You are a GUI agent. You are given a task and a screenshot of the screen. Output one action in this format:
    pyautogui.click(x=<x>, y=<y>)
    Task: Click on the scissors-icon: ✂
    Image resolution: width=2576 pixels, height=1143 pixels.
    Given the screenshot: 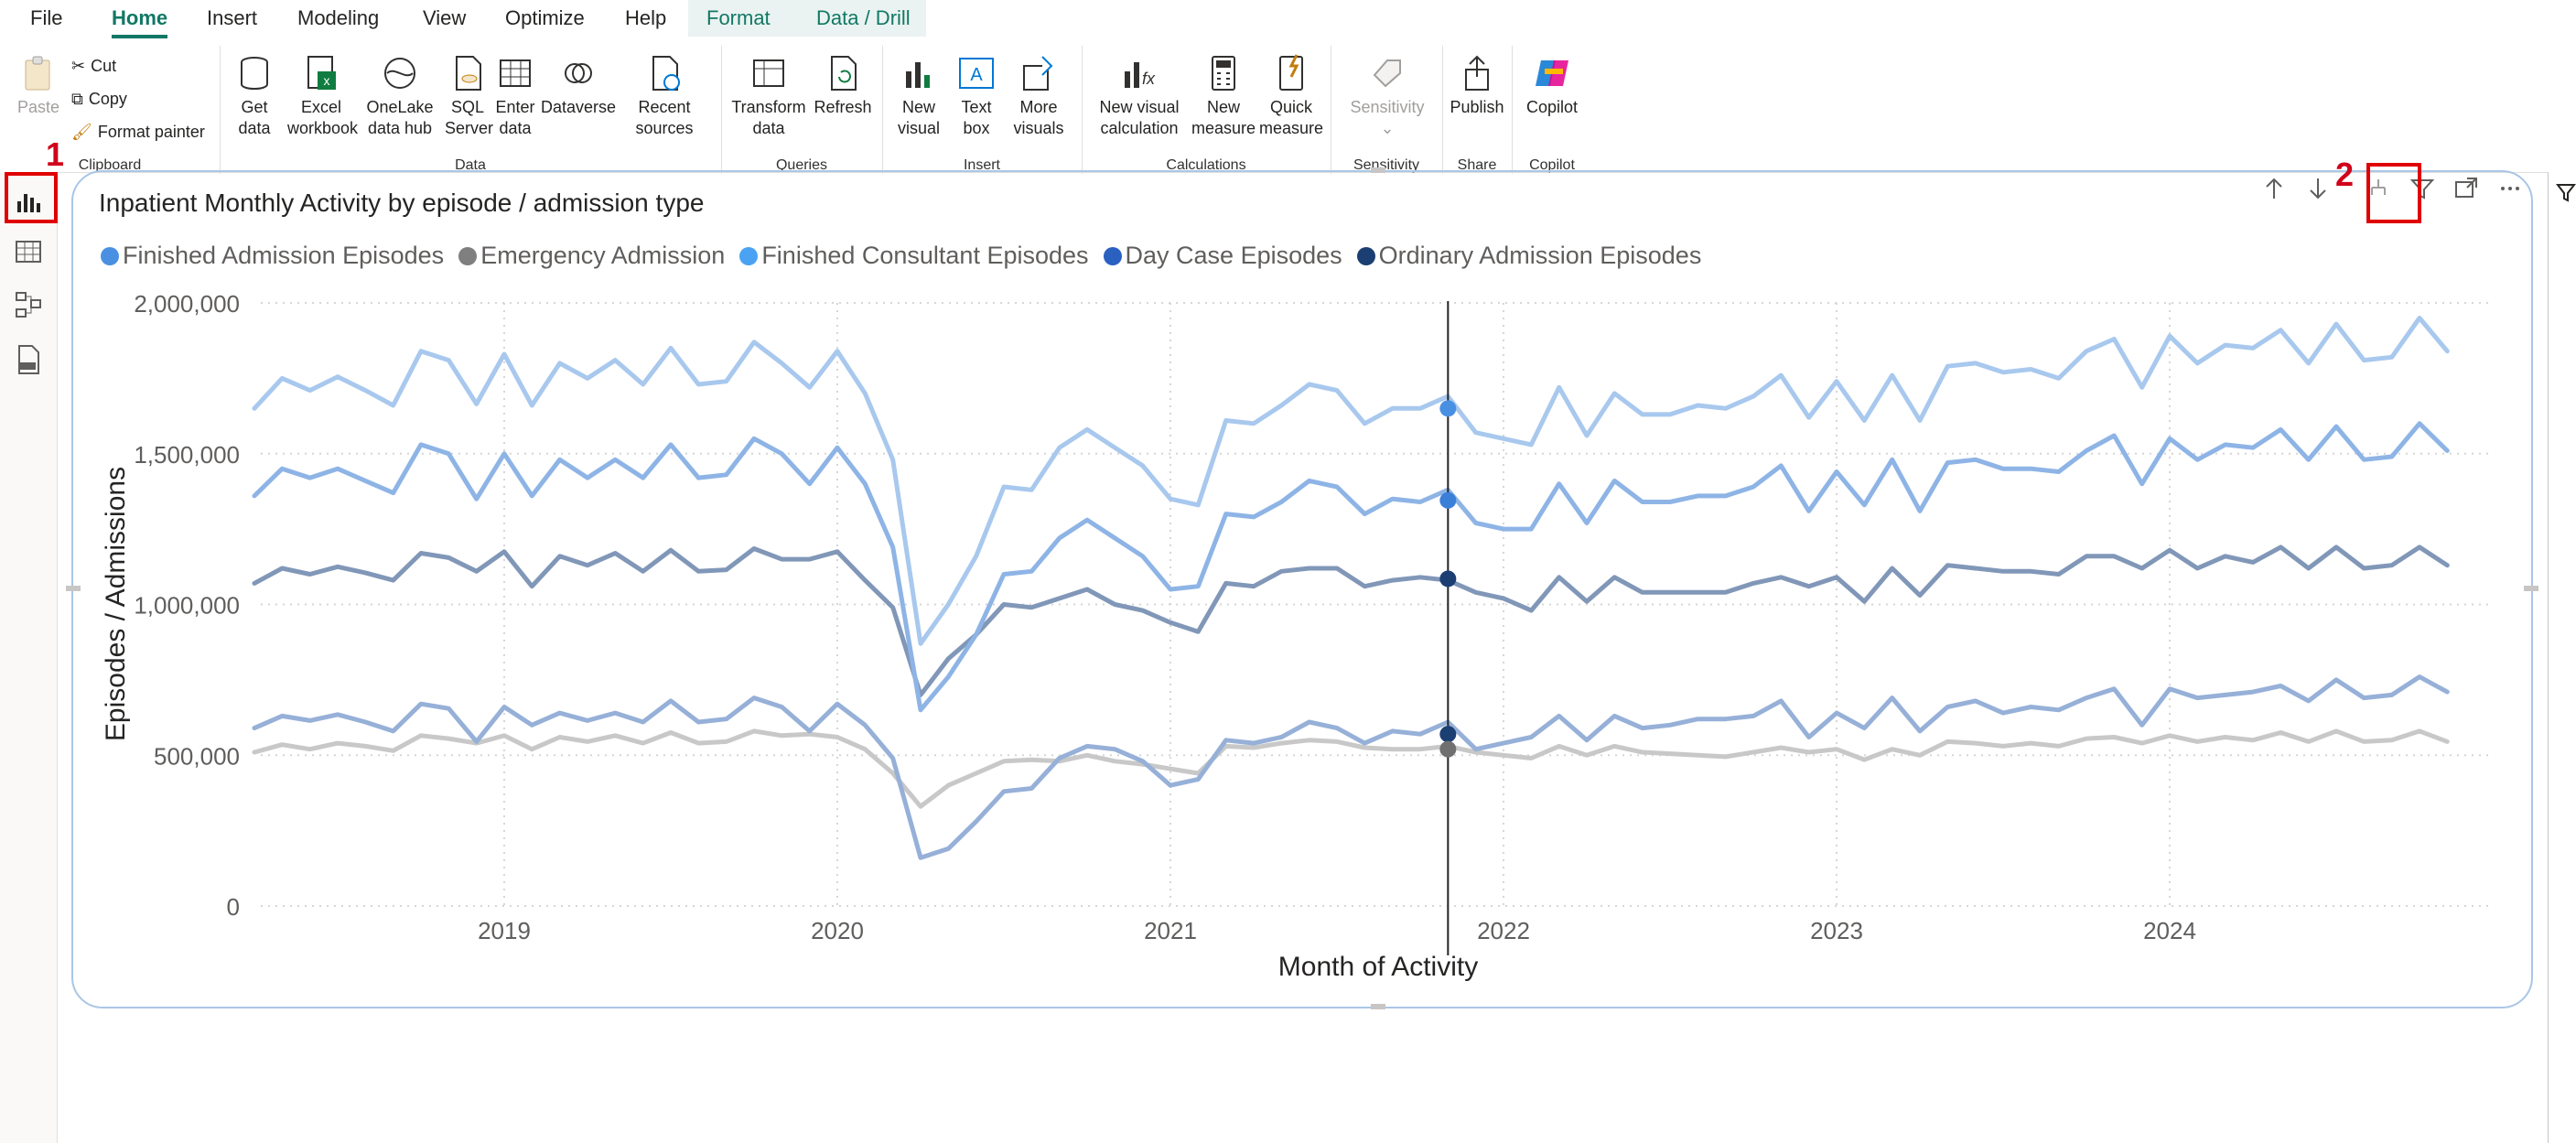 What is the action you would take?
    pyautogui.click(x=78, y=66)
    